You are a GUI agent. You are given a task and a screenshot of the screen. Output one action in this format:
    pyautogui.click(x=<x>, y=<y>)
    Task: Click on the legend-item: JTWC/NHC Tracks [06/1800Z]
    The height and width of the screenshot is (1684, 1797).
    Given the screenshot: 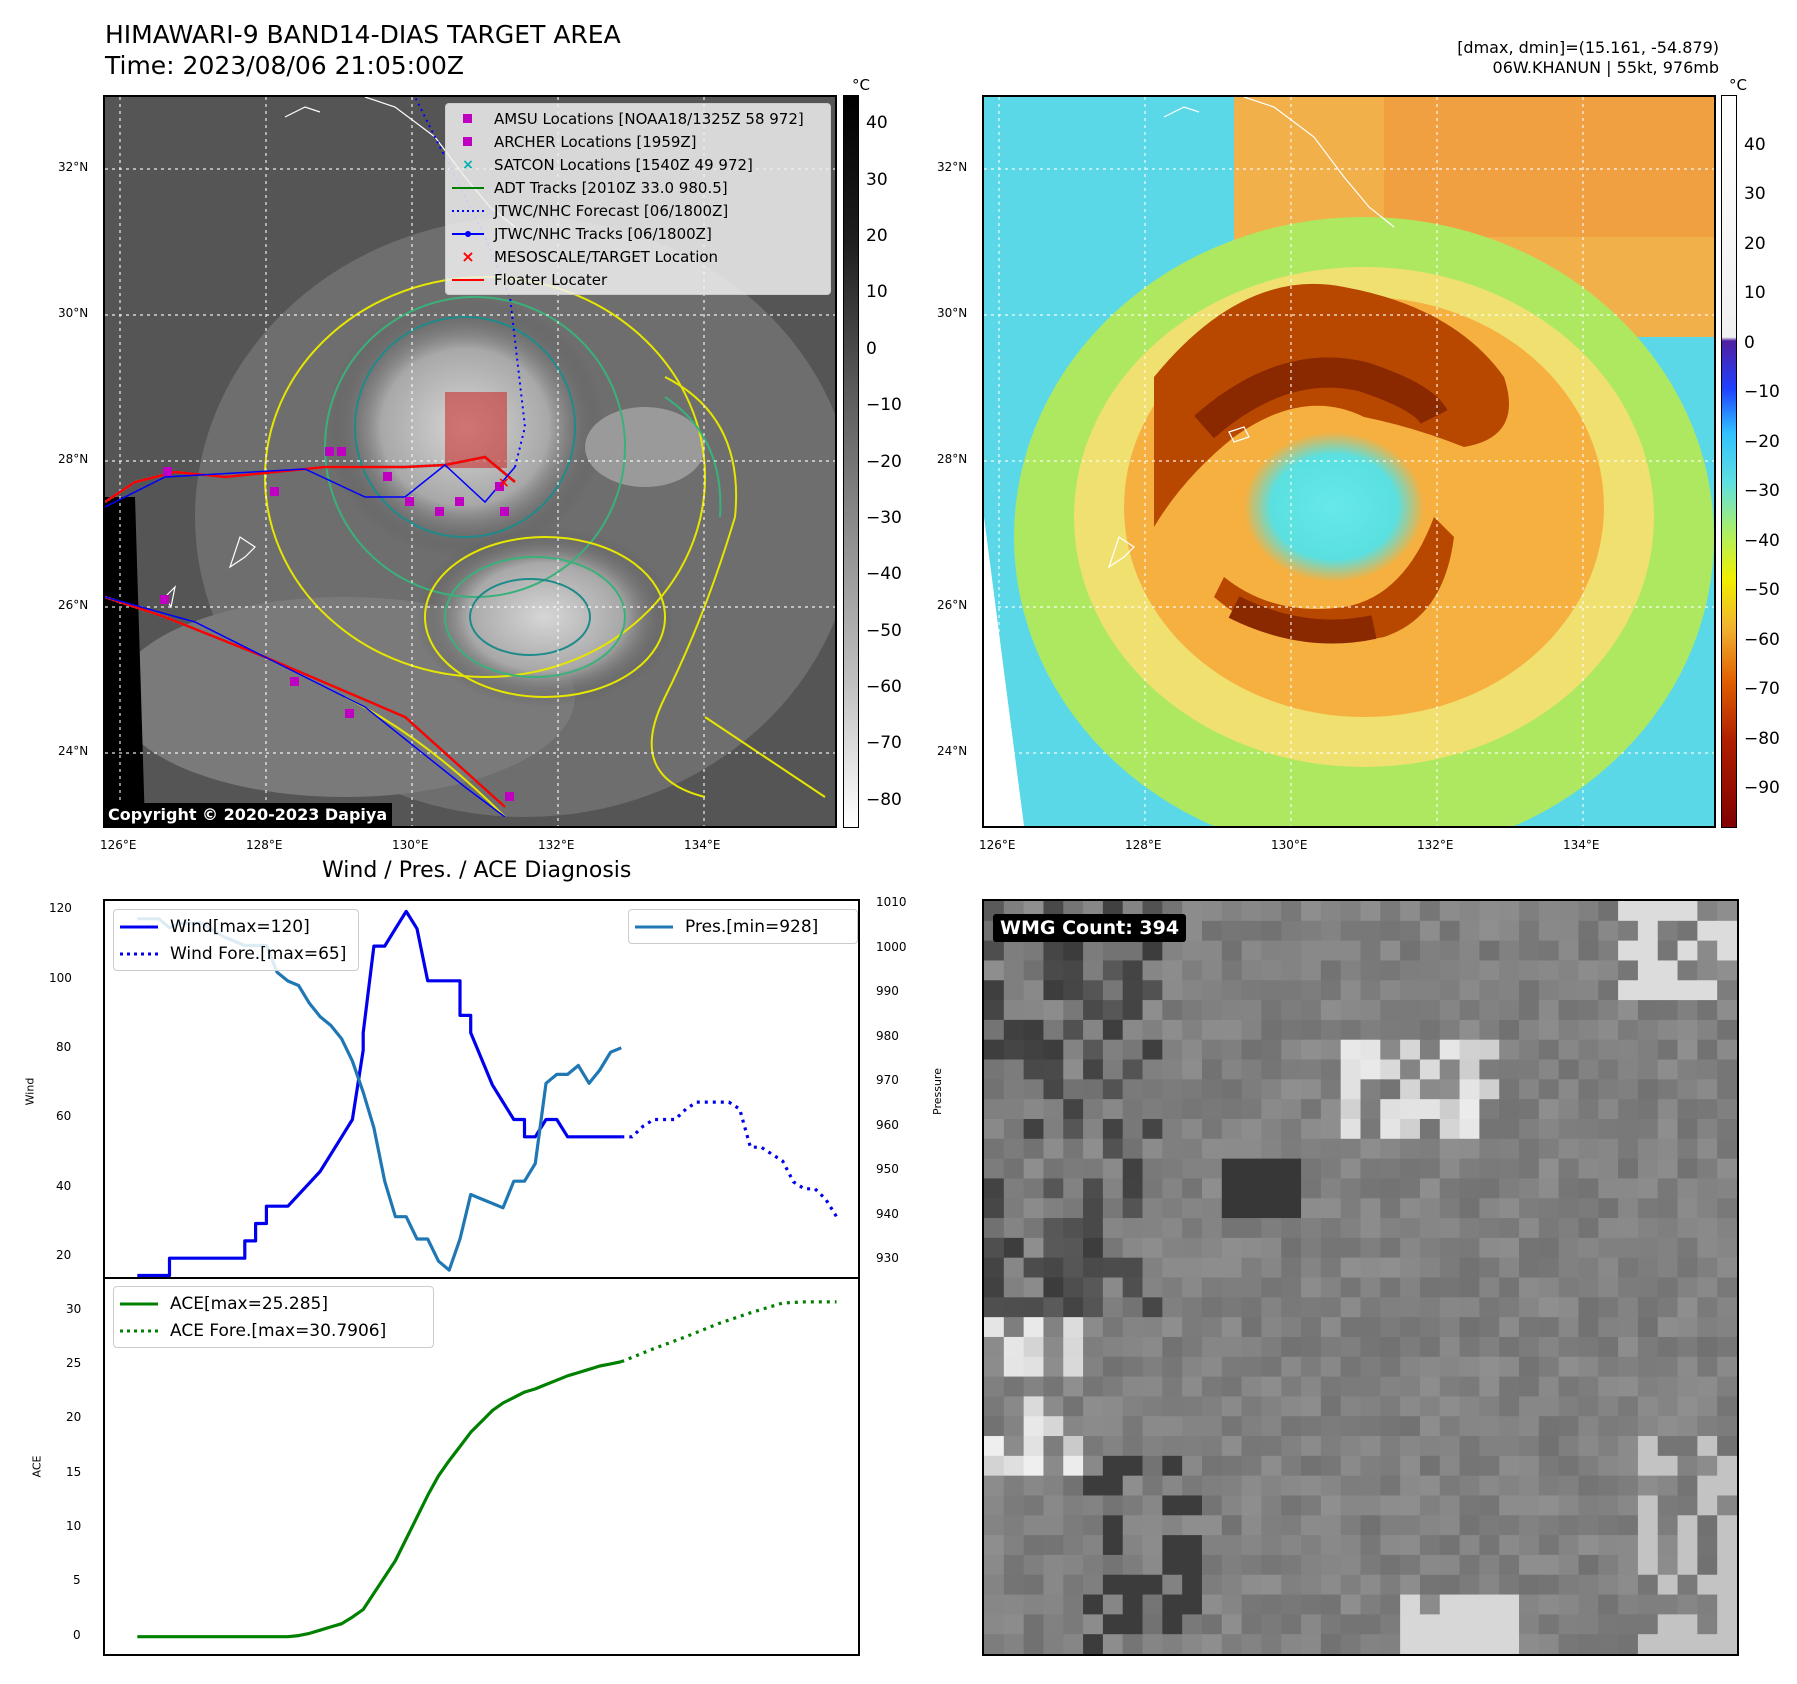 What is the action you would take?
    pyautogui.click(x=638, y=233)
    